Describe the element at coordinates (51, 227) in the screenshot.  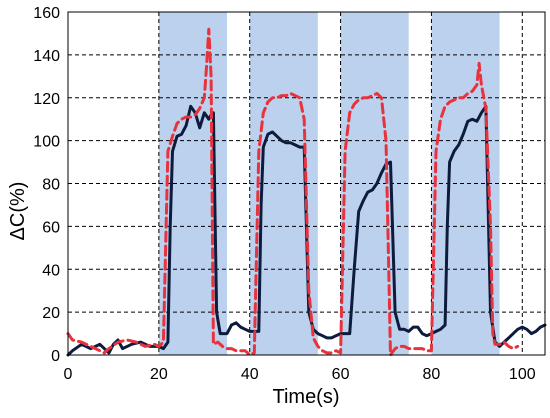
I see `y-tick-label: 60` at that location.